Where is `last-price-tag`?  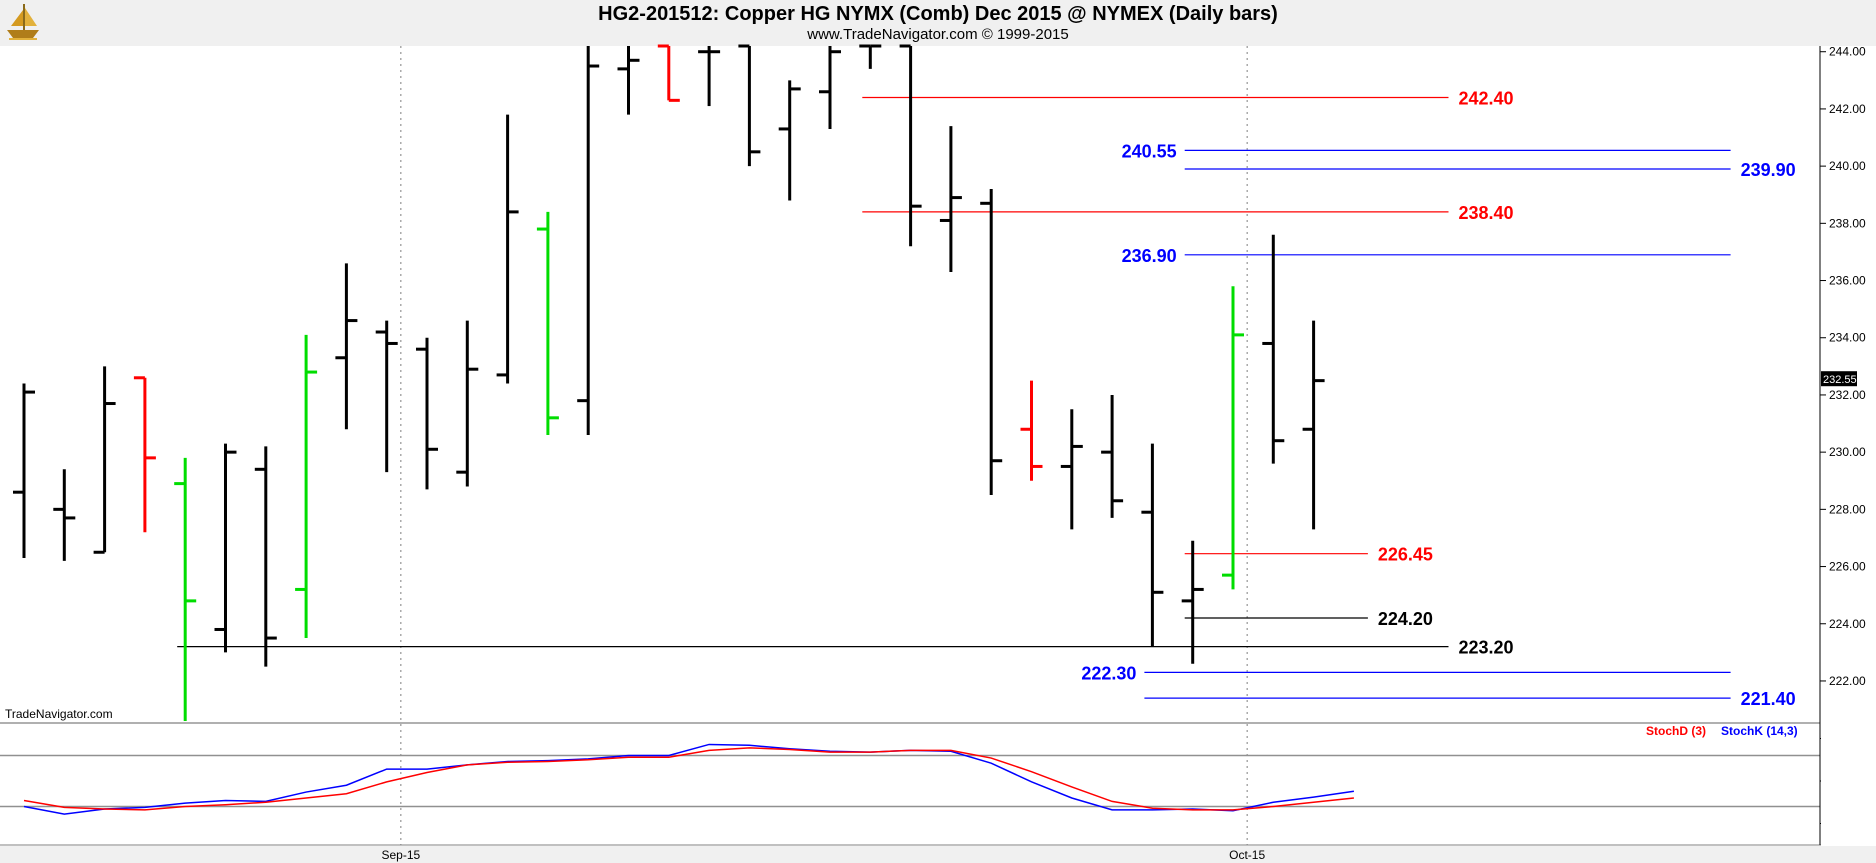
last-price-tag is located at coordinates (1839, 379).